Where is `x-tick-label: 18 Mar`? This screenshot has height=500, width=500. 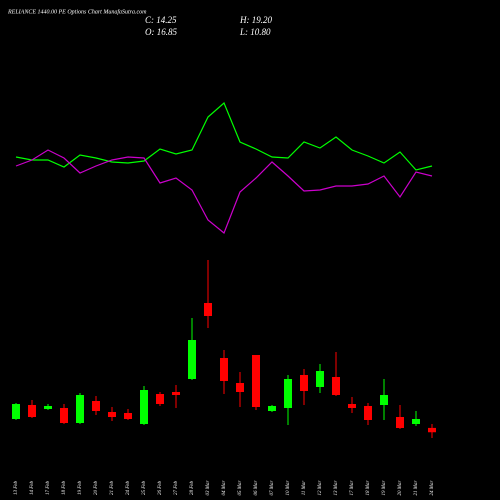
x-tick-label: 18 Mar is located at coordinates (368, 488).